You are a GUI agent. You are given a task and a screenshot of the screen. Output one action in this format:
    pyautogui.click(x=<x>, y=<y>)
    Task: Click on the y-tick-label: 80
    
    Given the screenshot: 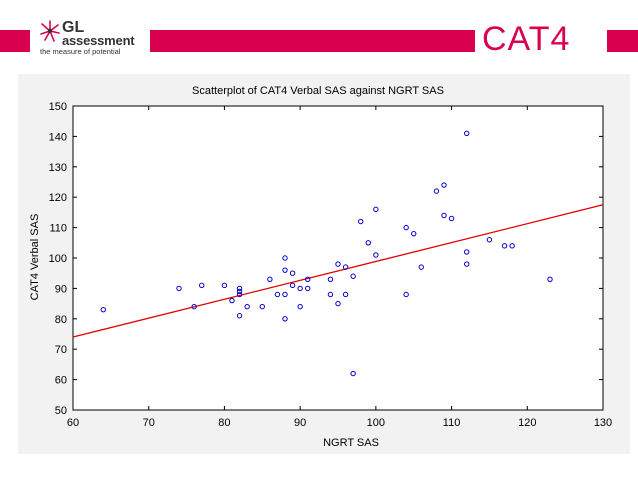 What is the action you would take?
    pyautogui.click(x=61, y=320)
    